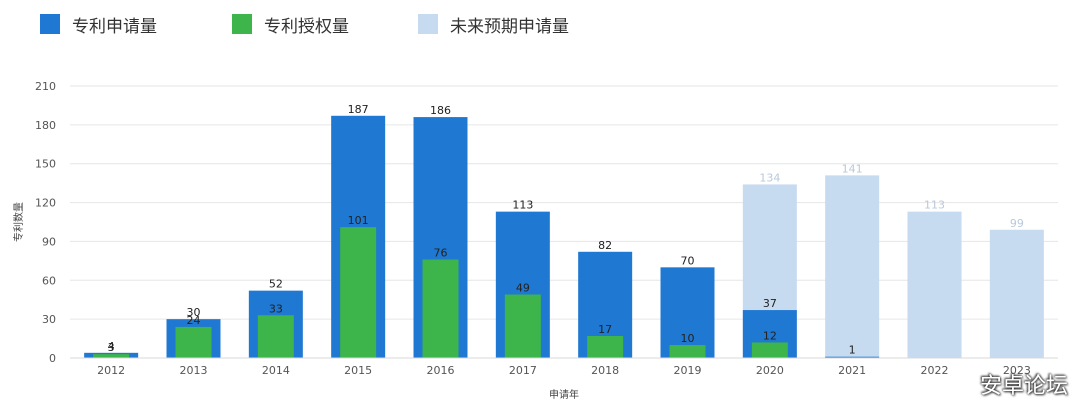 The width and height of the screenshot is (1080, 408). I want to click on data-label-grants-2019: 10, so click(688, 338).